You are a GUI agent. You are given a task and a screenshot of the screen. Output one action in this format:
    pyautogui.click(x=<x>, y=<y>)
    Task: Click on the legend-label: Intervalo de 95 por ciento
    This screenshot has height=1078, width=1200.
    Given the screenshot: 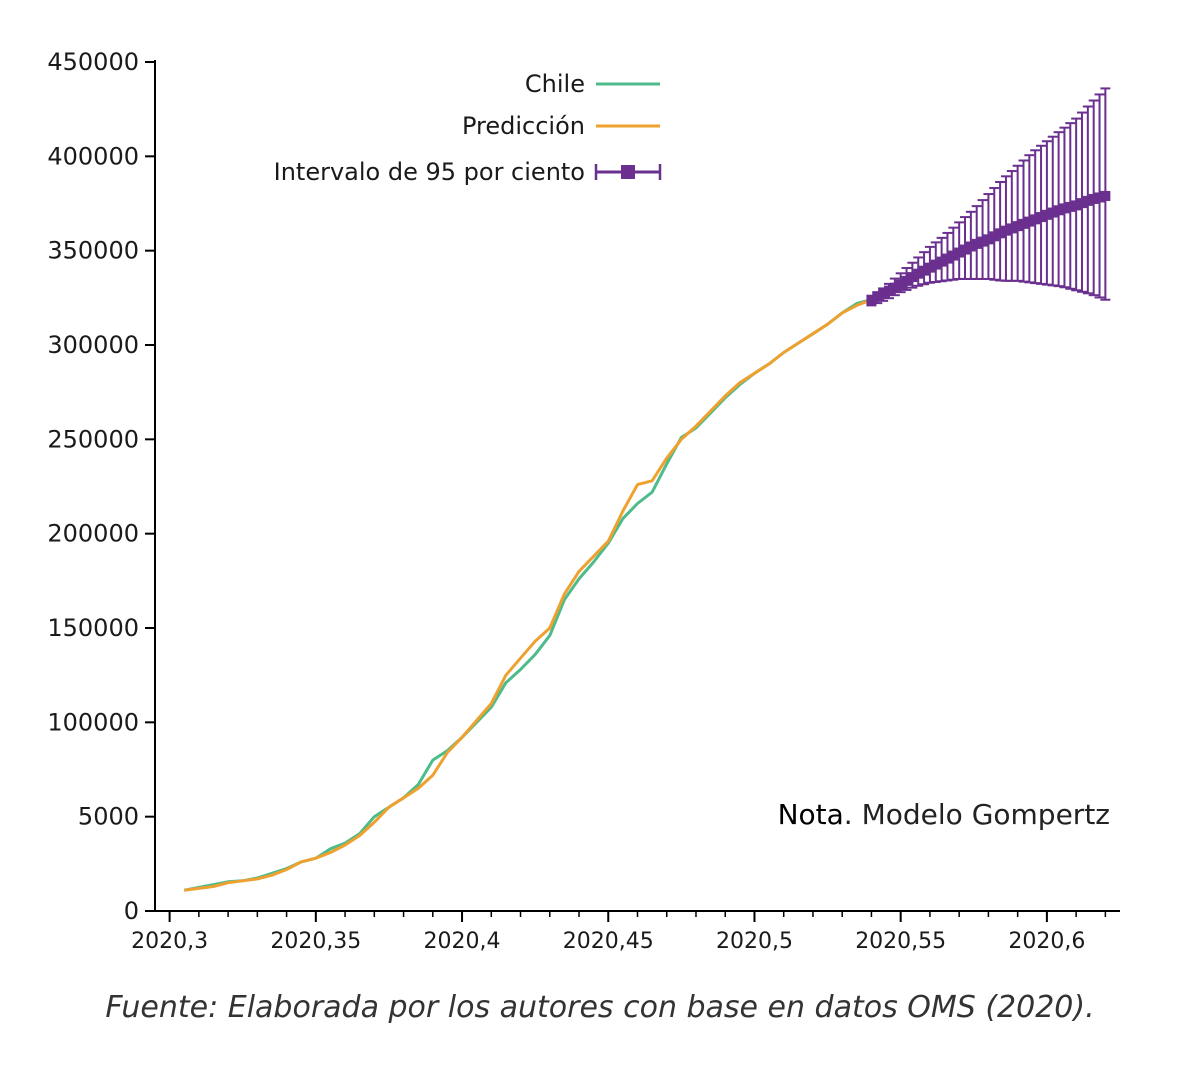 What is the action you would take?
    pyautogui.click(x=429, y=172)
    